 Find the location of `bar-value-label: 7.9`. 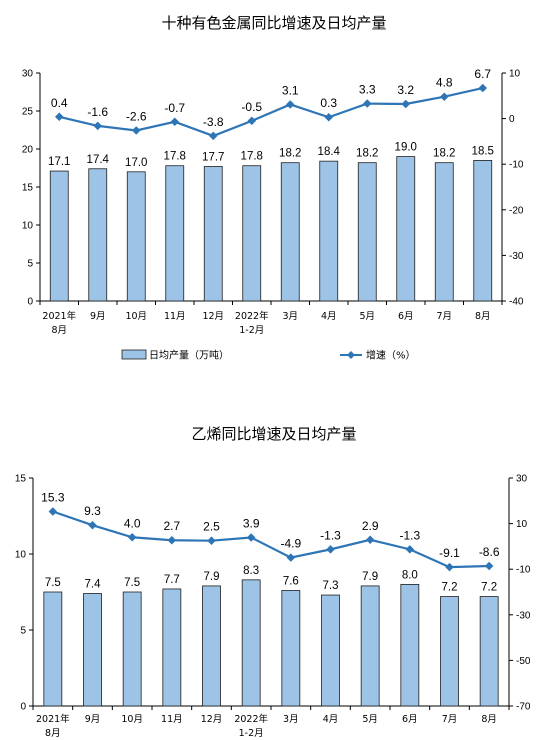

bar-value-label: 7.9 is located at coordinates (370, 577).